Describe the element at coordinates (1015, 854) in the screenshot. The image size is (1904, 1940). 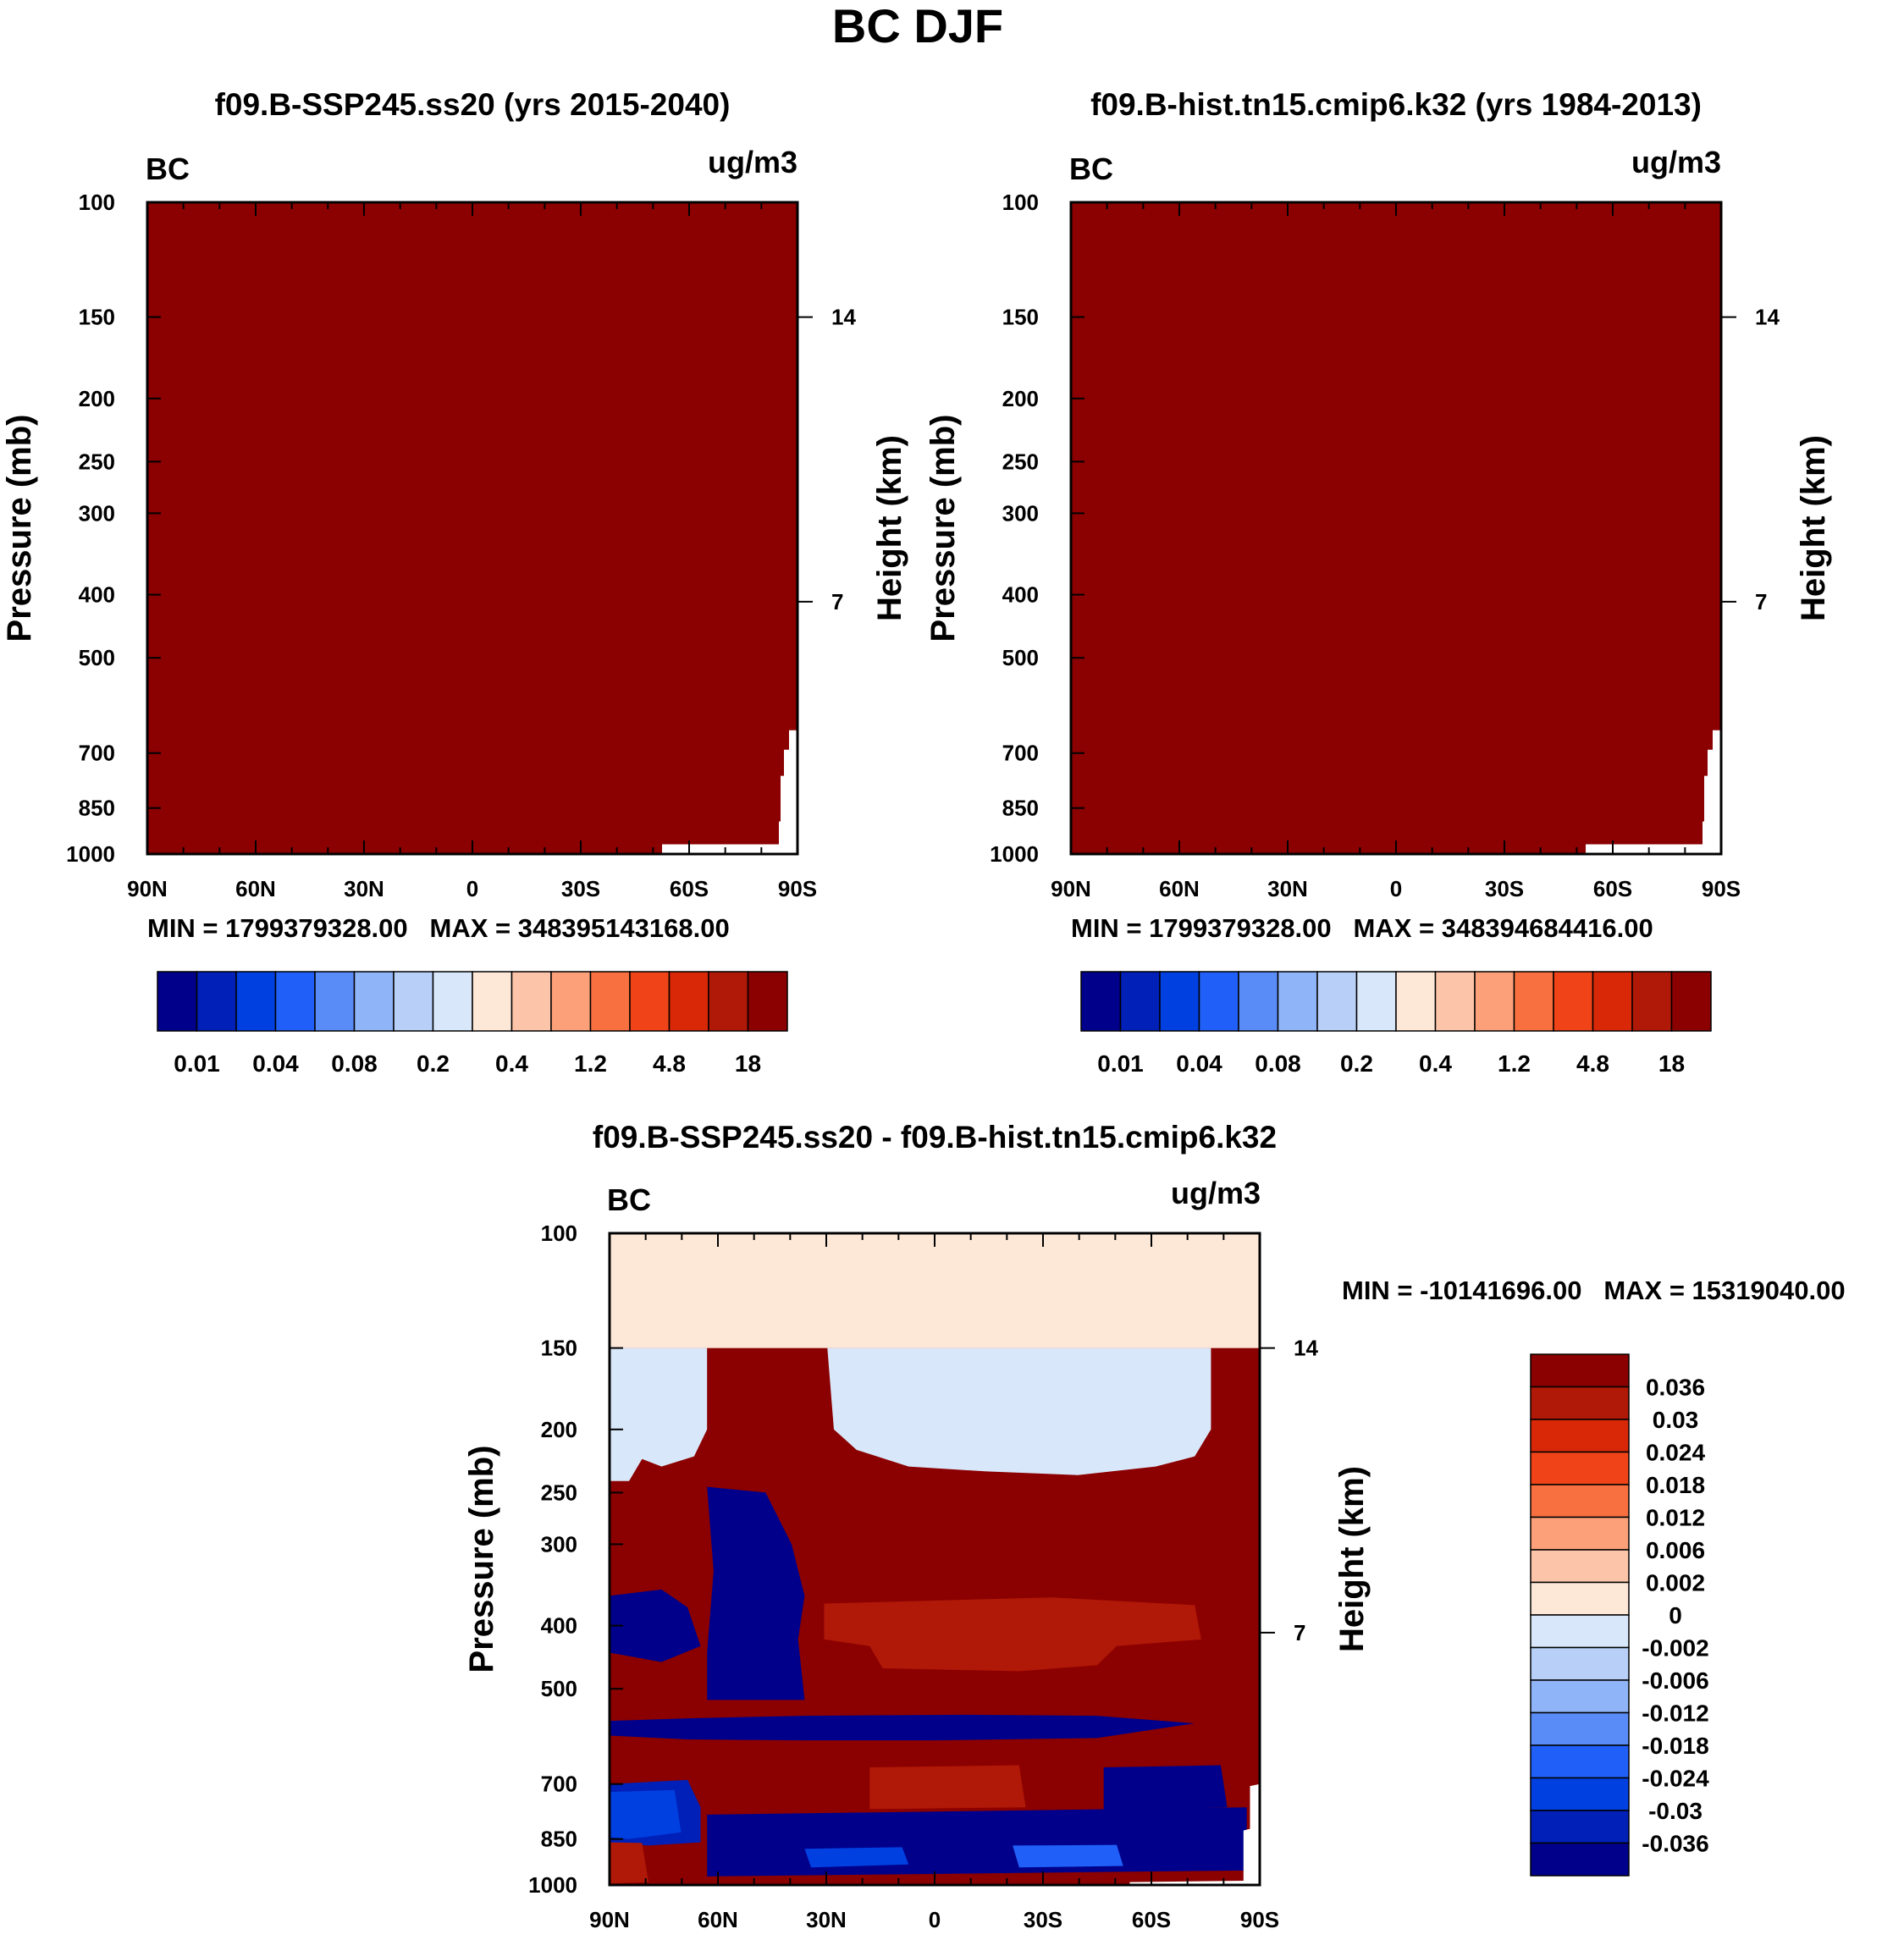
I see `panel-2-ytick-label: 1000` at that location.